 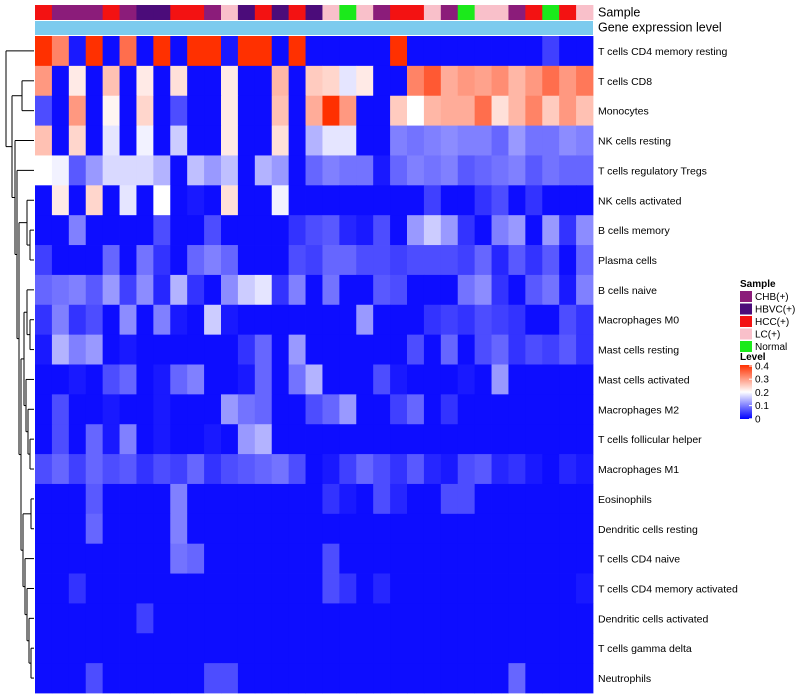 I want to click on row-label: Macrophages M2, so click(x=638, y=410).